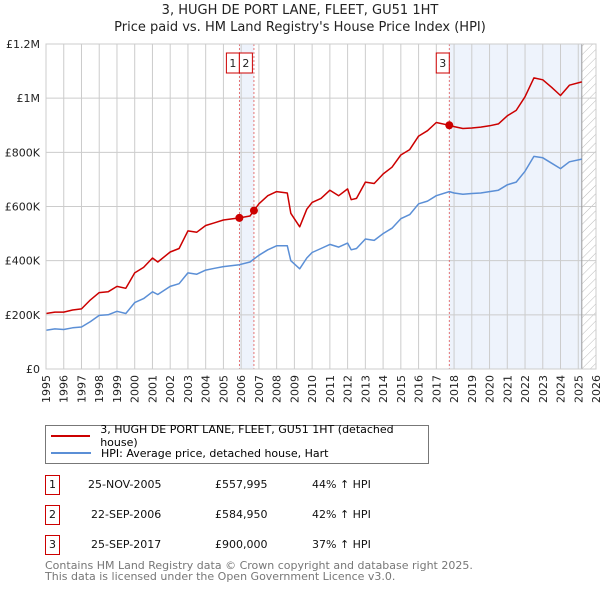  Describe the element at coordinates (341, 514) in the screenshot. I see `sale-hpi-diff: 42% ↑ HPI` at that location.